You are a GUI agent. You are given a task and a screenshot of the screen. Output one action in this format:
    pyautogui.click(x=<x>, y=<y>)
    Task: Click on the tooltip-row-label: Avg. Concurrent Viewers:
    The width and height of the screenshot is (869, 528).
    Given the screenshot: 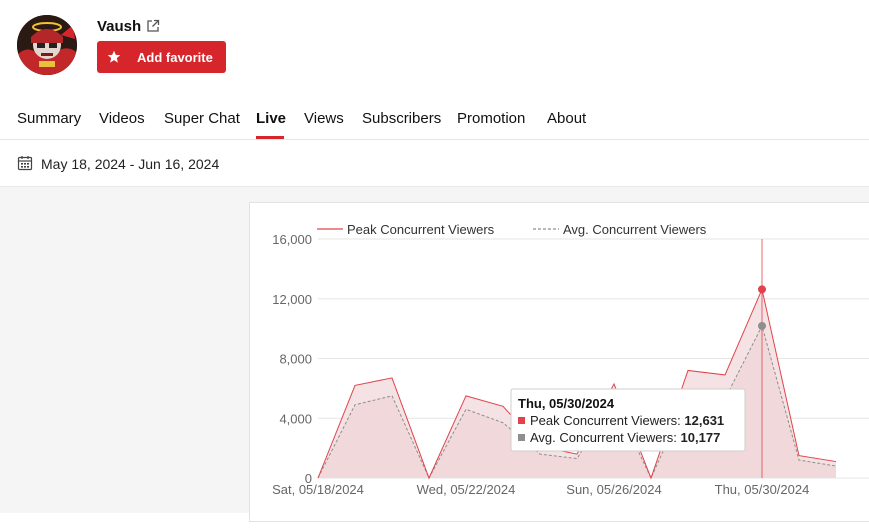 What is the action you would take?
    pyautogui.click(x=605, y=437)
    